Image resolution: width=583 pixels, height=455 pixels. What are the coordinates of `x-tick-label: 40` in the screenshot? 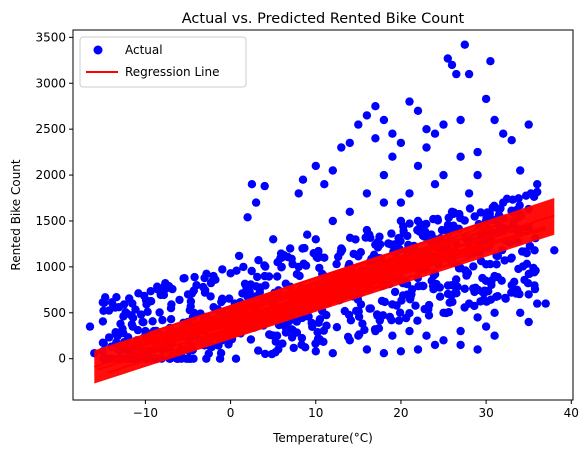 It's located at (571, 413).